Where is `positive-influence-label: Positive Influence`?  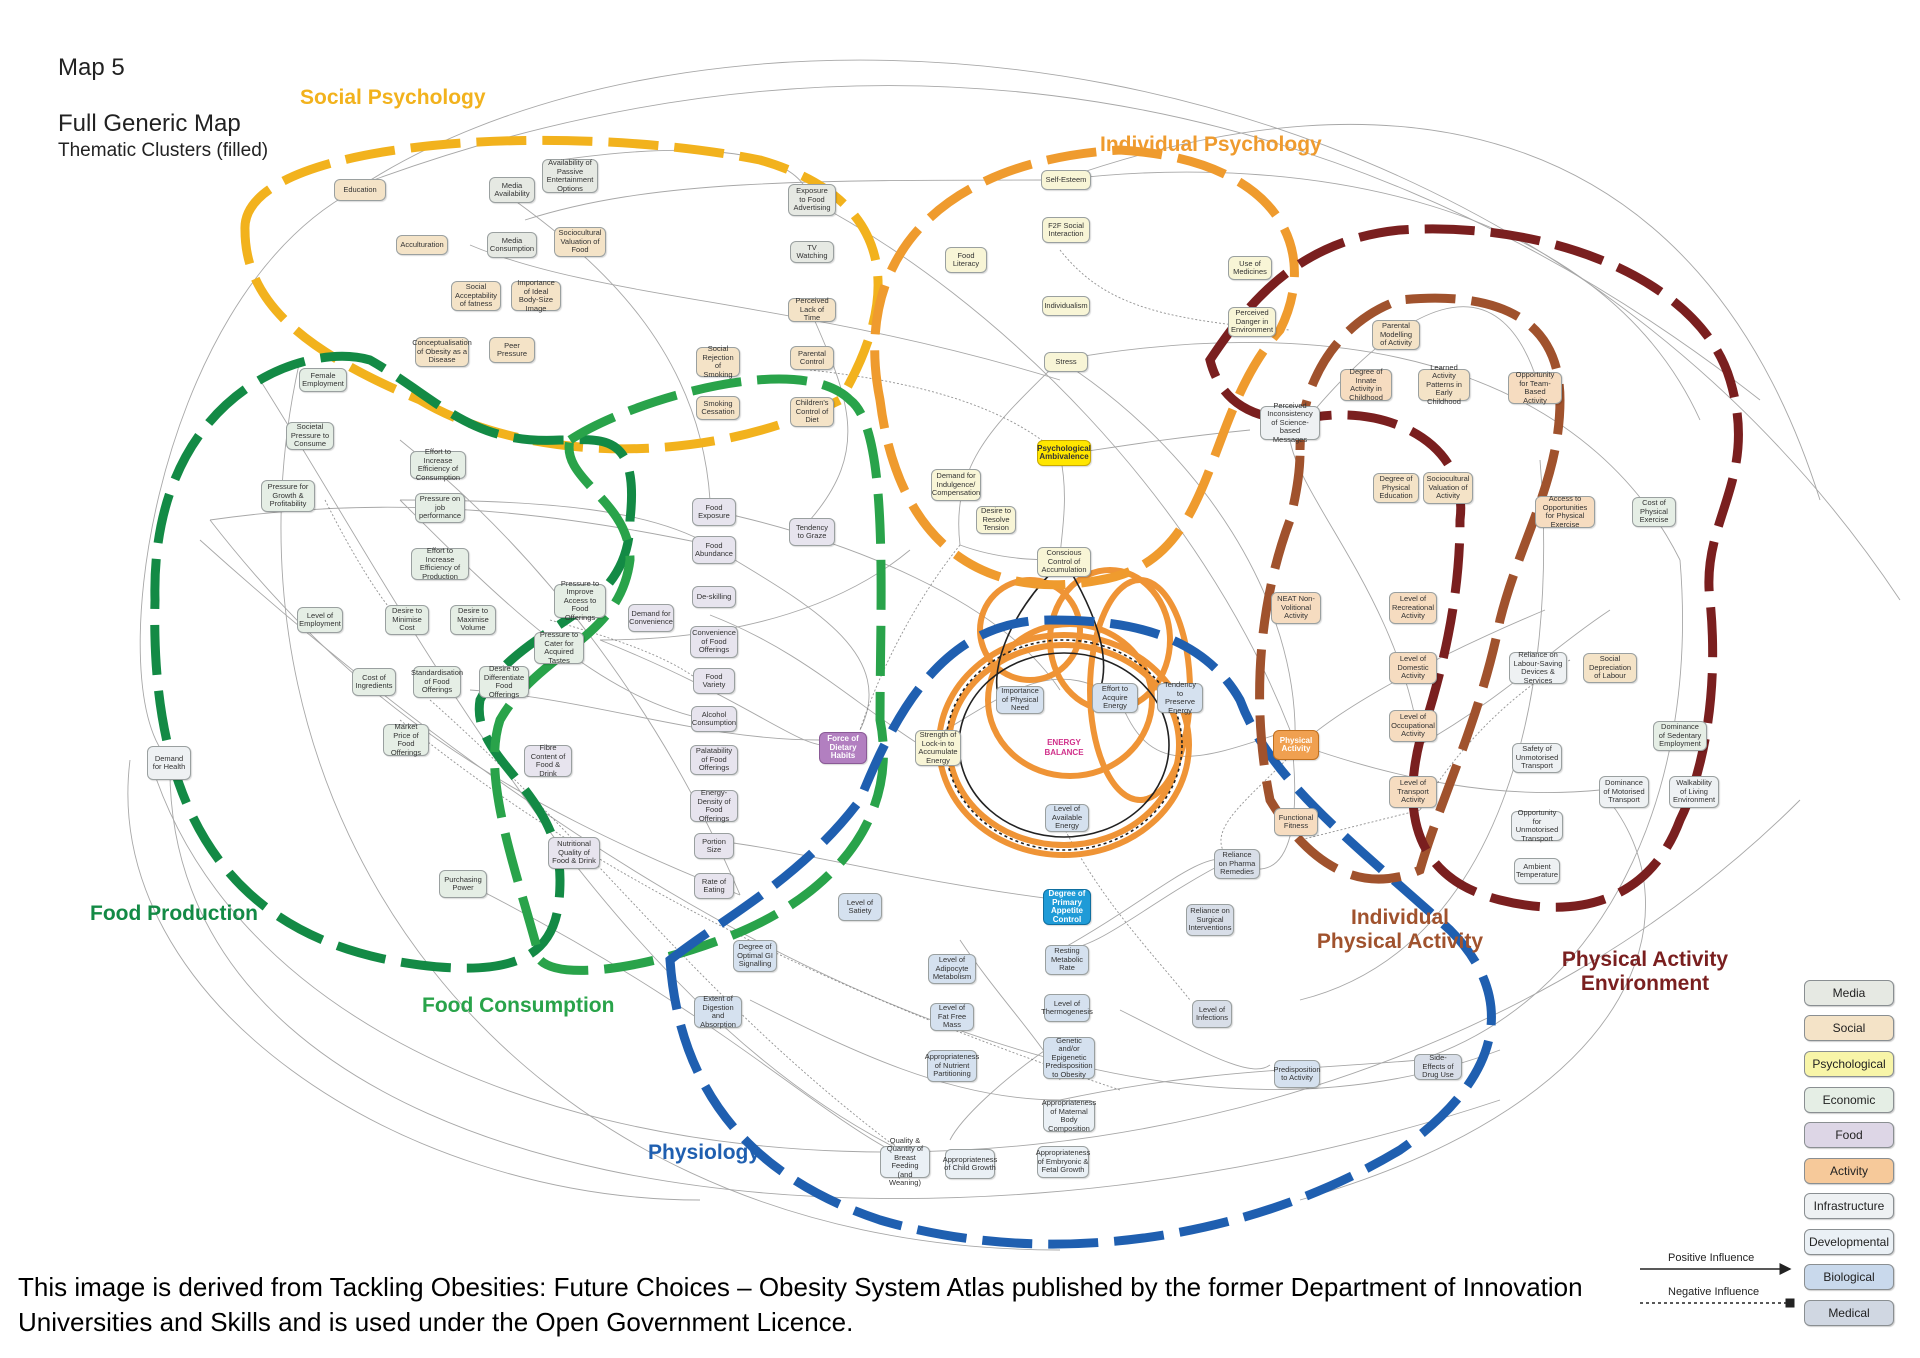 positive-influence-label: Positive Influence is located at coordinates (1711, 1258).